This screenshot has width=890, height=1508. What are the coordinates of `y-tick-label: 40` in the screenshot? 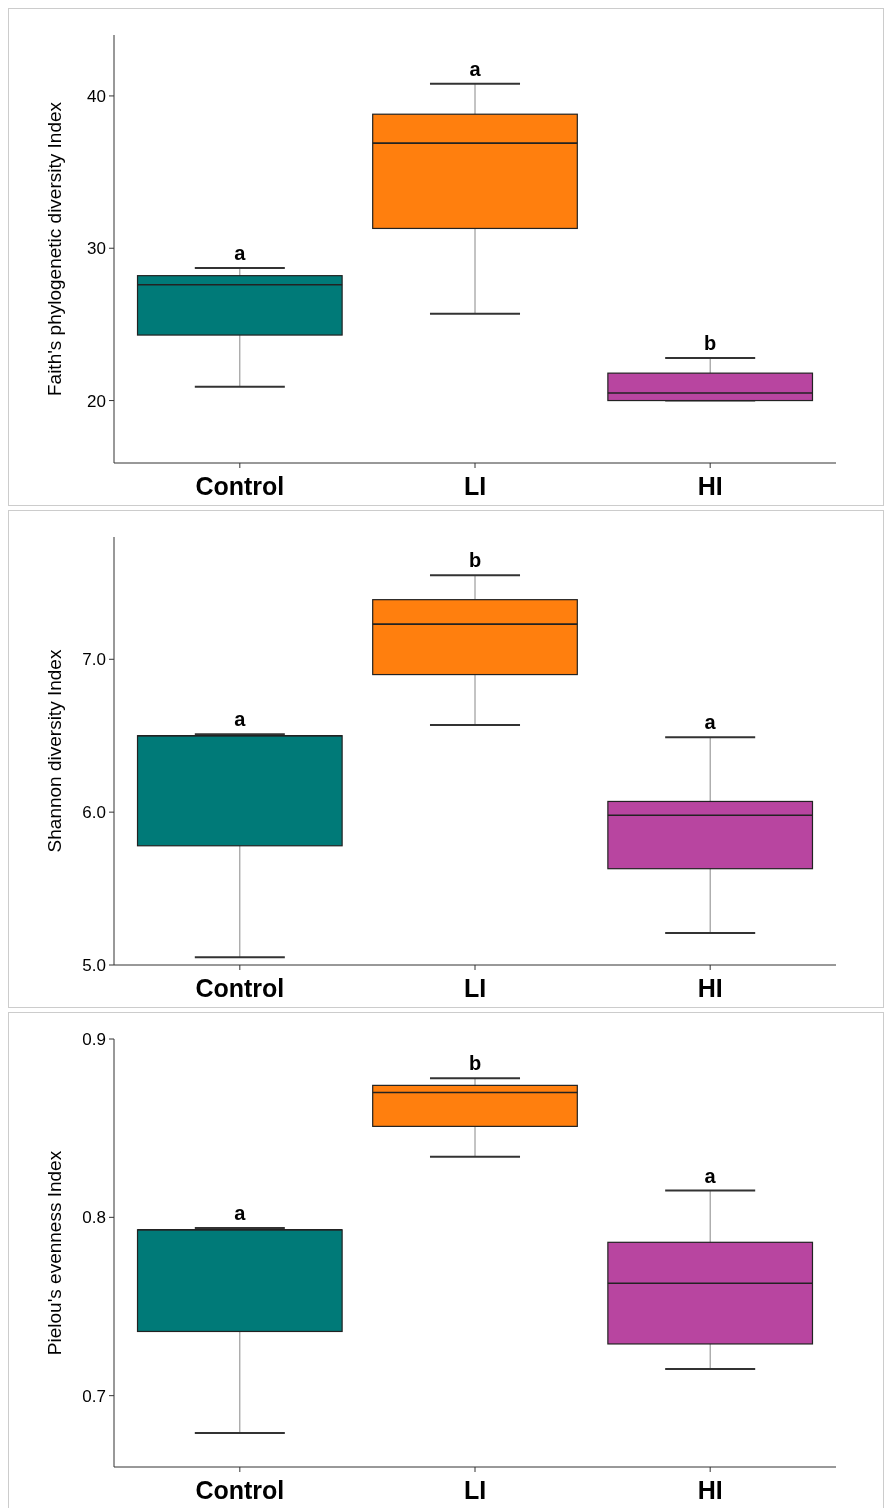 It's located at (96, 96).